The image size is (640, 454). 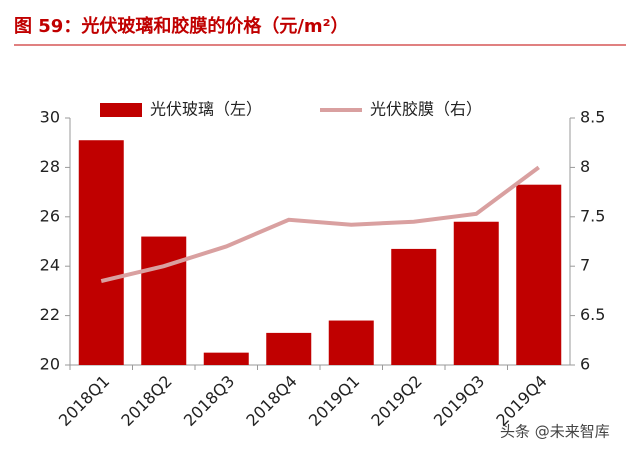 What do you see at coordinates (146, 401) in the screenshot?
I see `x-tick-label: 2018Q2` at bounding box center [146, 401].